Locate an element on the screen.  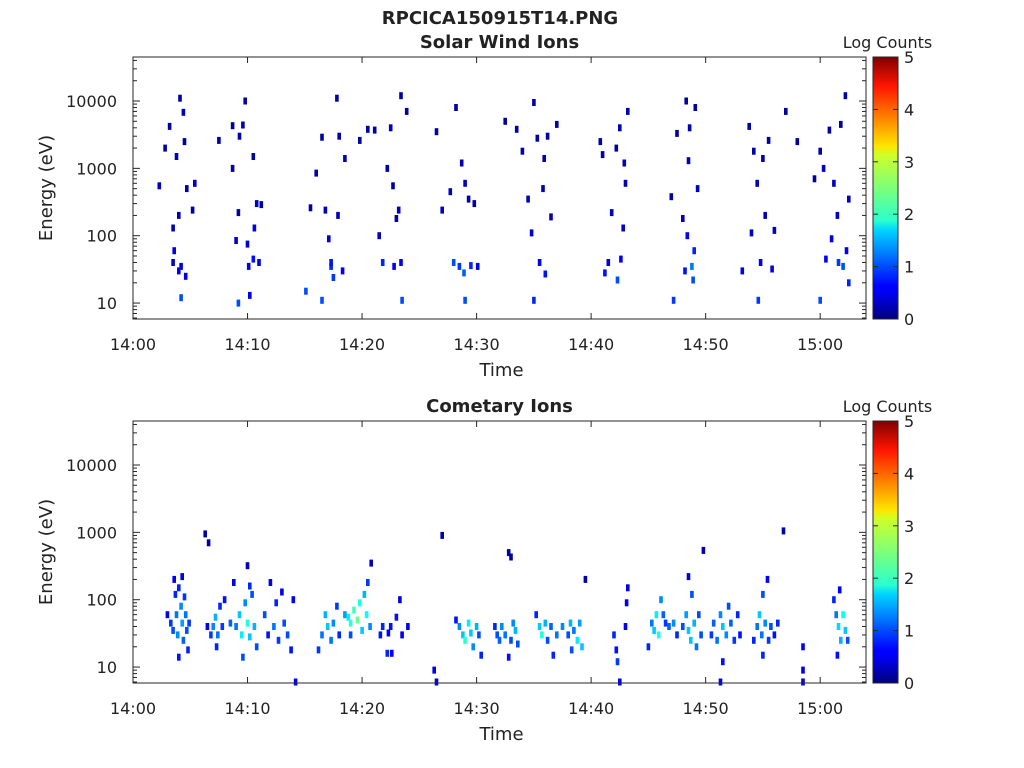
cometary-ions-x-axis-label: Time is located at coordinates (500, 734).